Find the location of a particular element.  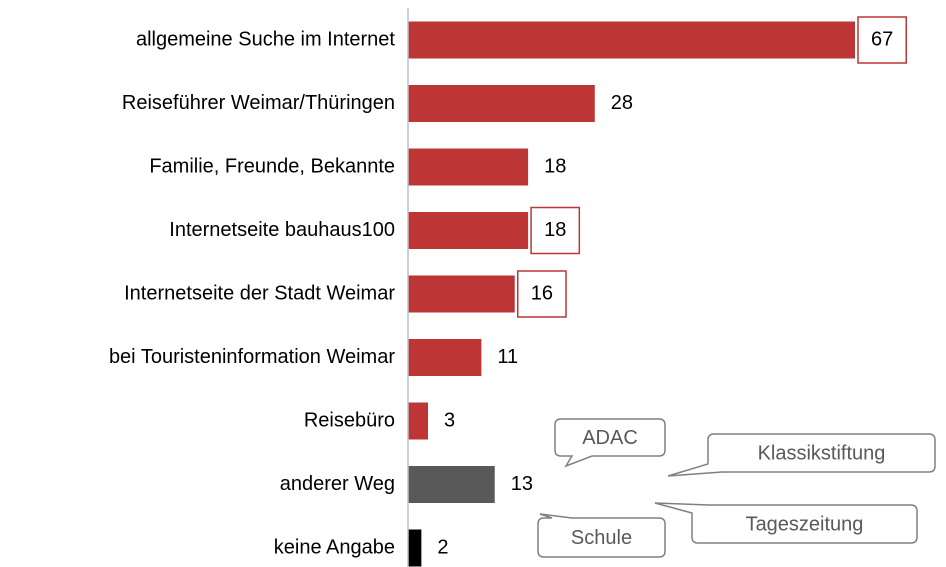

callout-text: Schule is located at coordinates (601, 538).